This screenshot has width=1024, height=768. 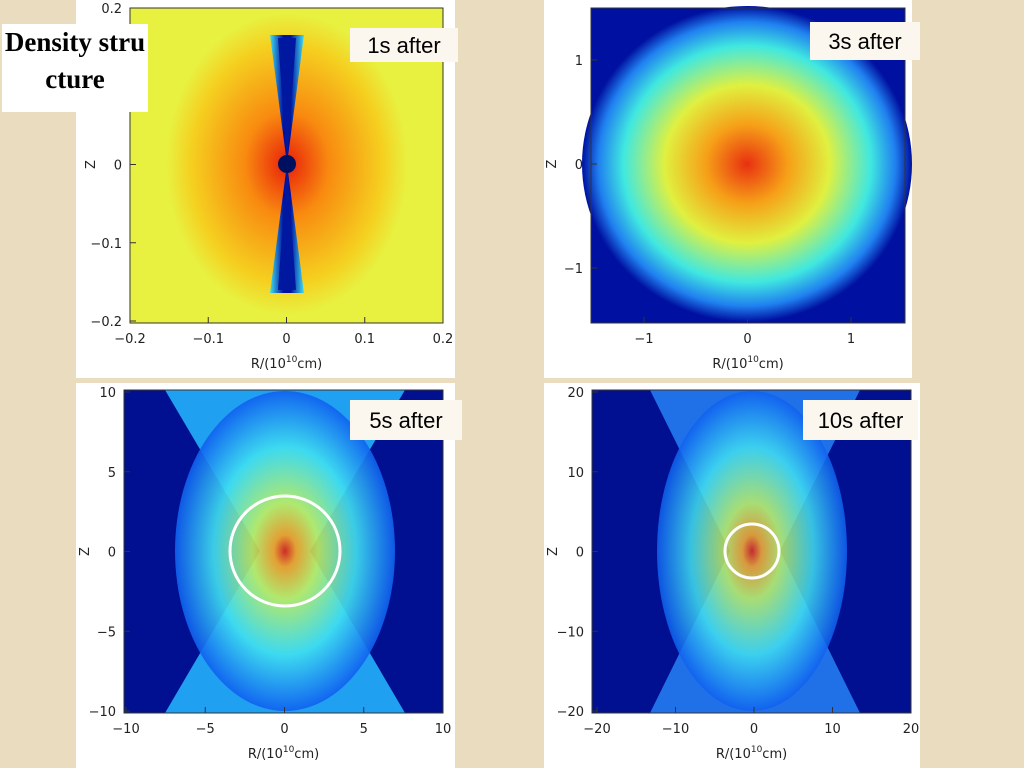 I want to click on y-tick-label: 5, so click(x=112, y=473).